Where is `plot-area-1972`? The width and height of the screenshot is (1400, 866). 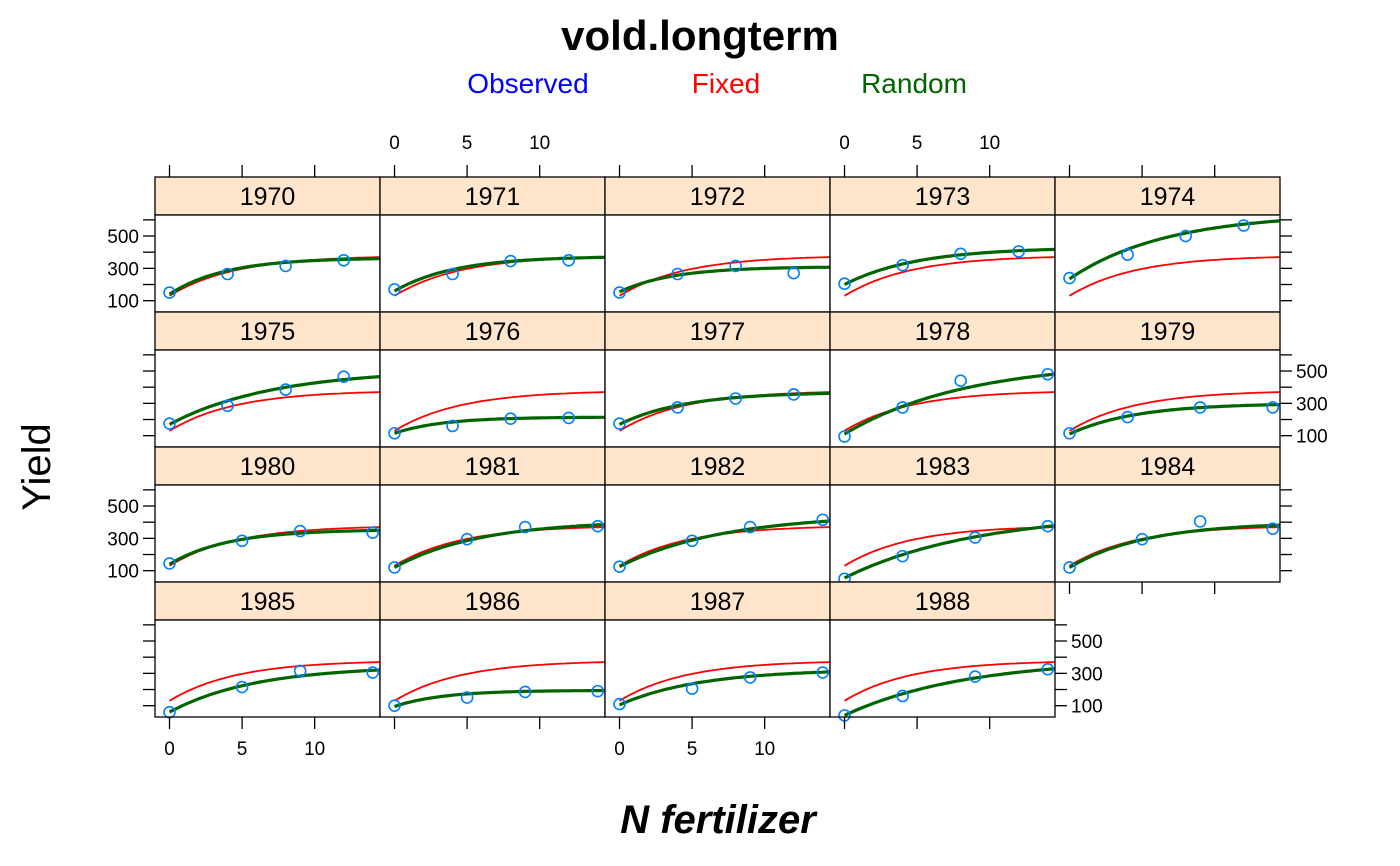 plot-area-1972 is located at coordinates (717, 263).